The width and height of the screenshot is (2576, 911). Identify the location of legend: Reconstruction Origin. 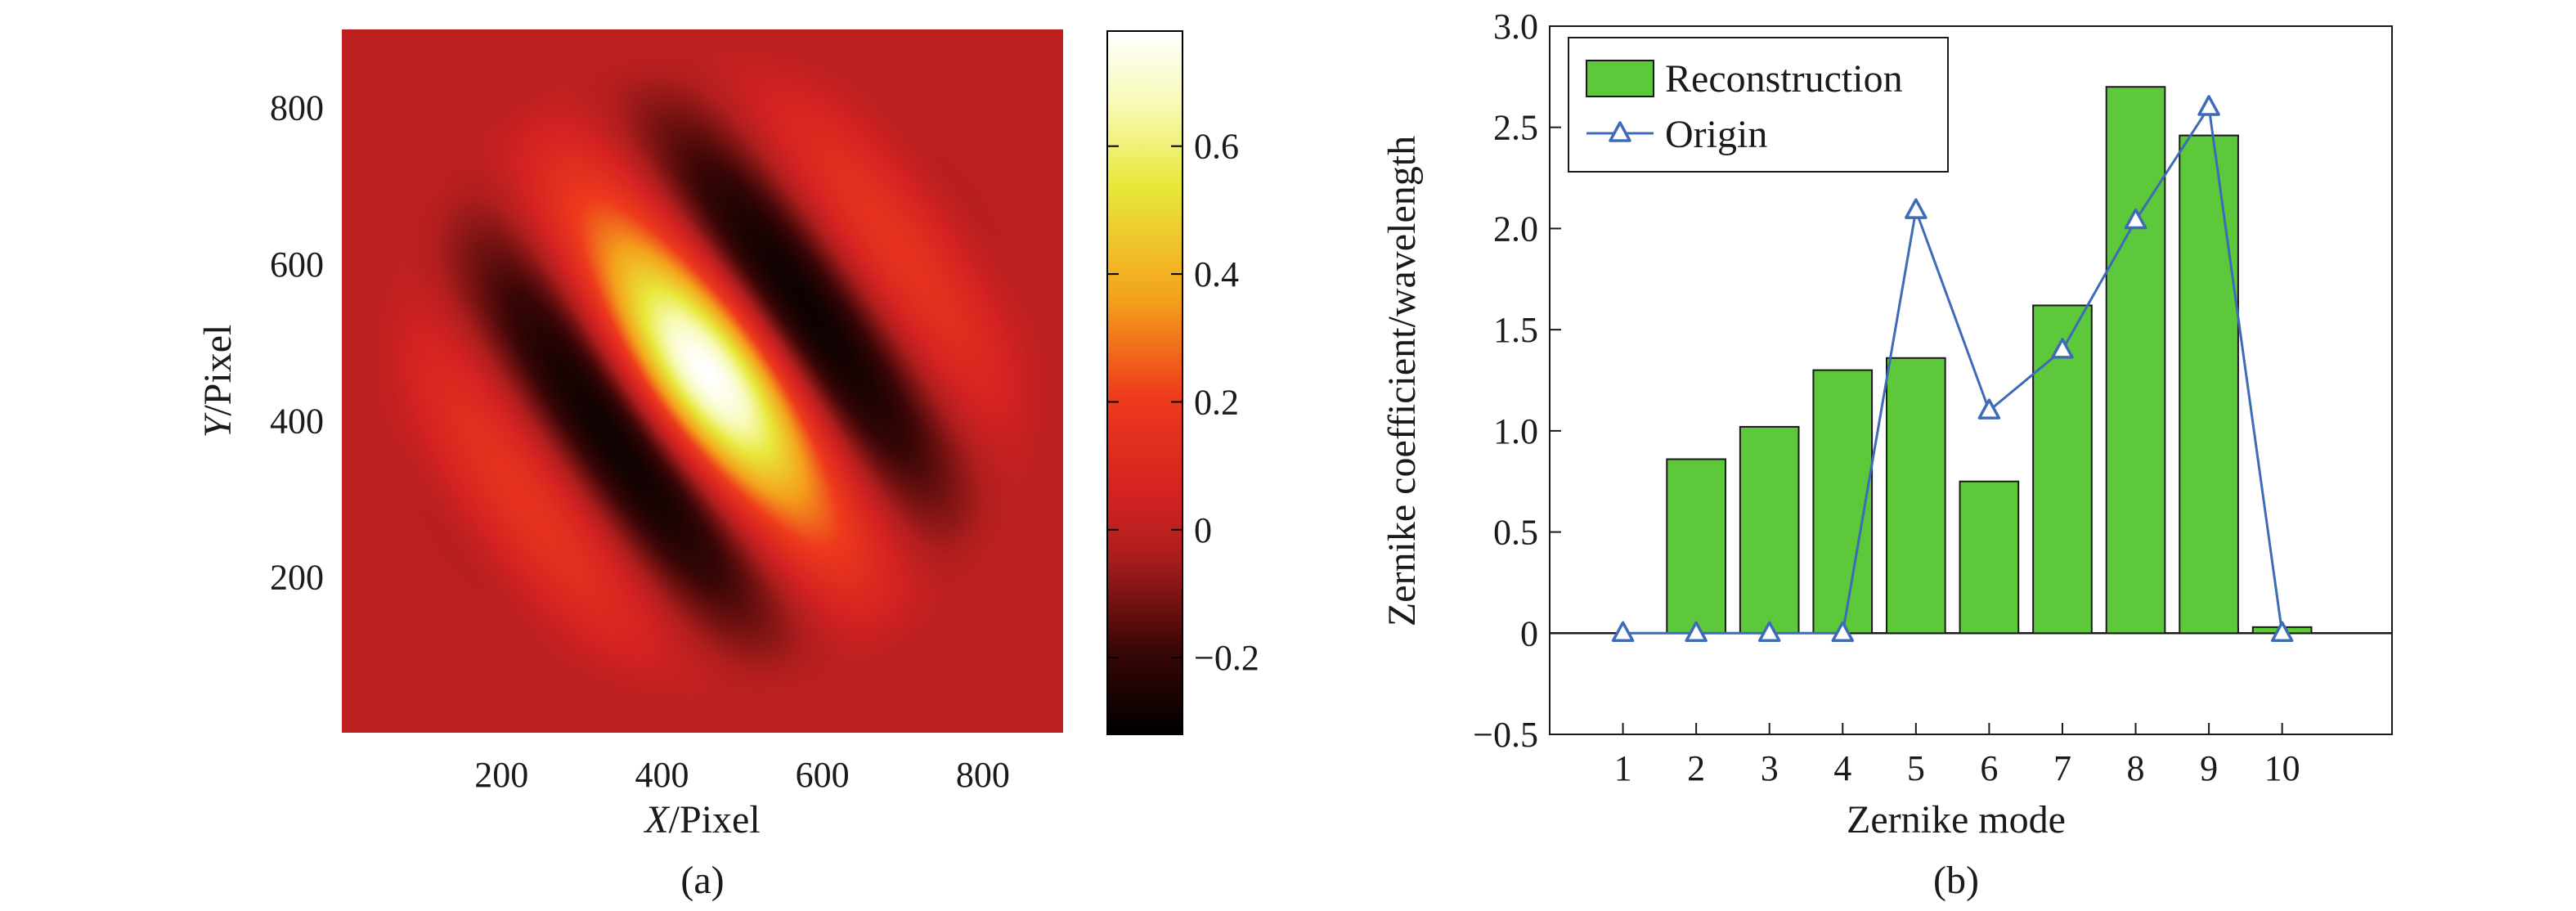
(1759, 105).